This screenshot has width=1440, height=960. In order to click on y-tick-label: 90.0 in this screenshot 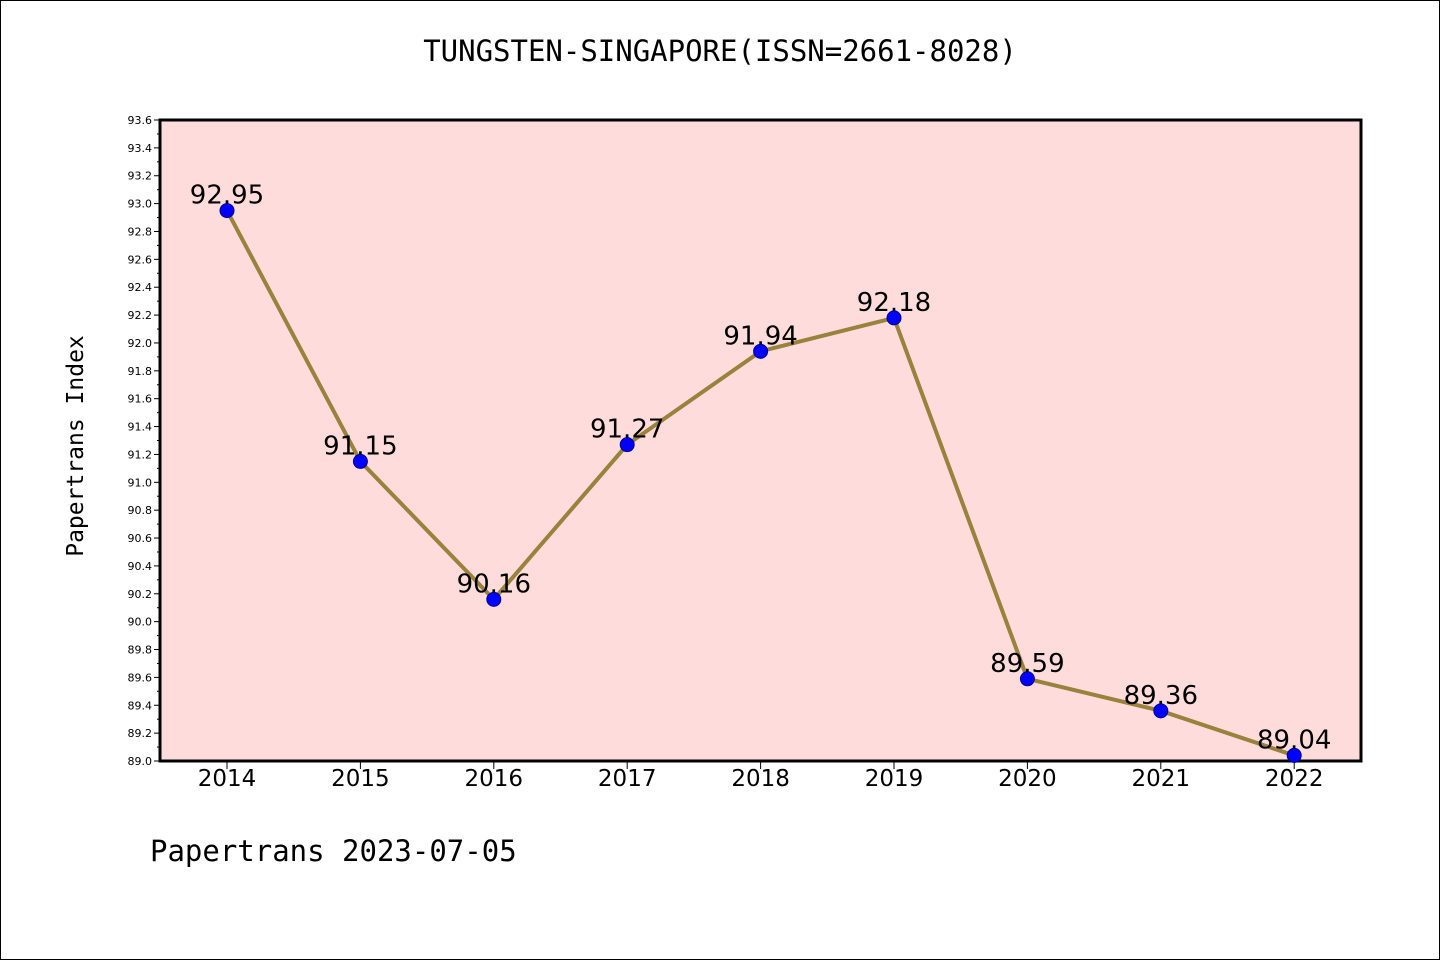, I will do `click(140, 622)`.